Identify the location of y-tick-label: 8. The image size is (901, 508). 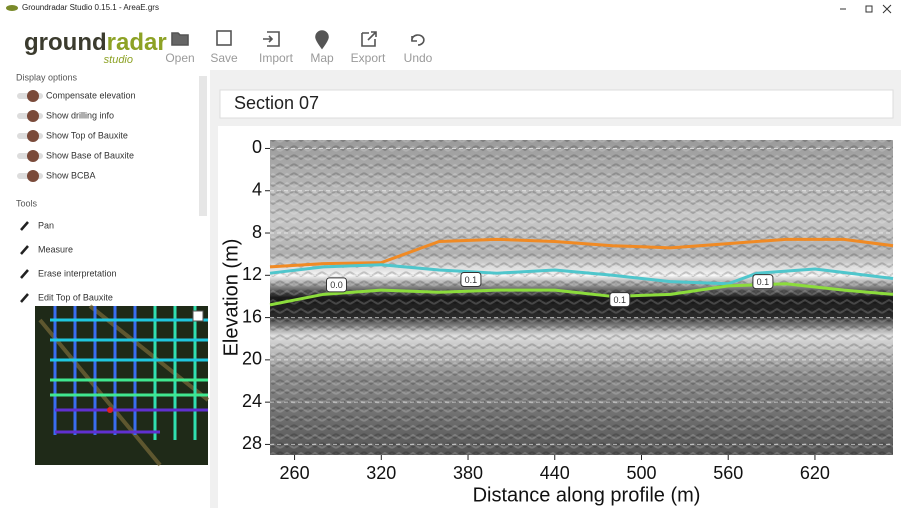
(257, 232).